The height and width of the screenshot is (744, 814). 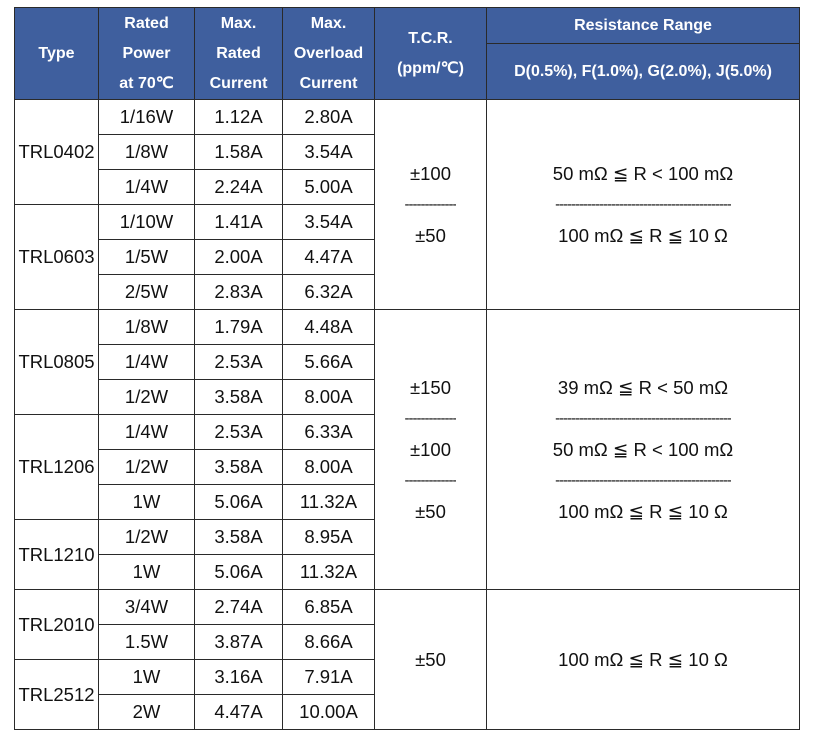 I want to click on type-cell: TRL1210, so click(x=56, y=554).